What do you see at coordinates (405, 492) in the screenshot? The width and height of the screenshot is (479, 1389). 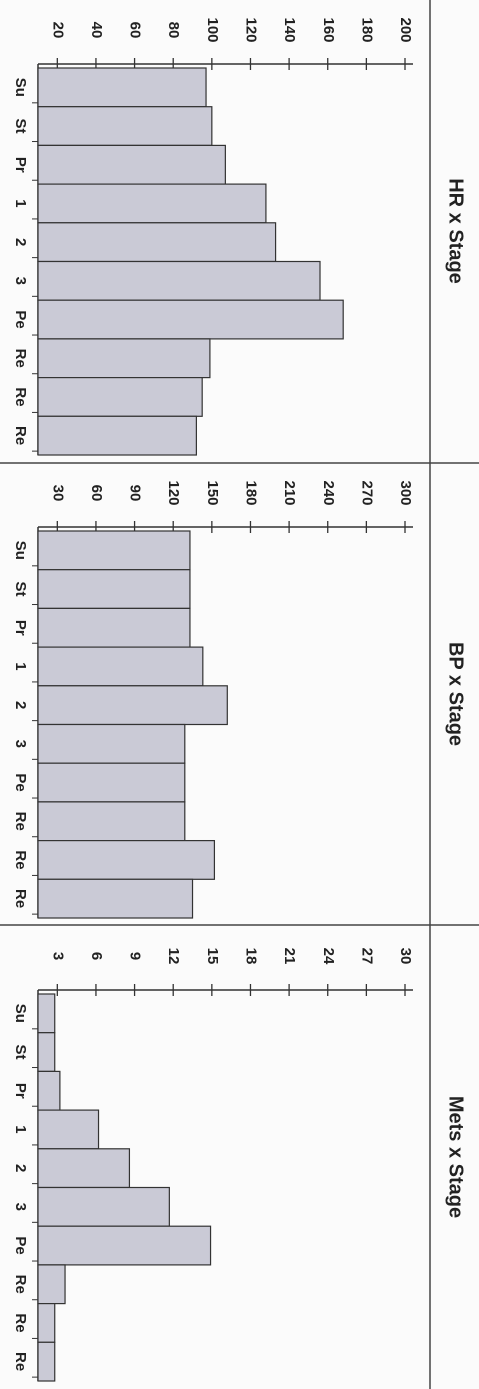 I see `y-tick-label: 300` at bounding box center [405, 492].